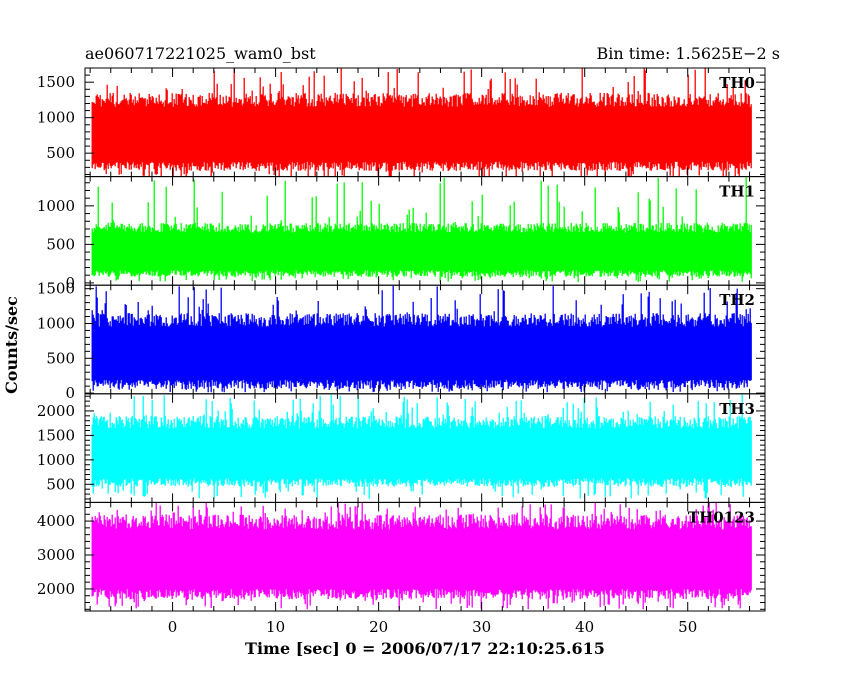  What do you see at coordinates (56, 555) in the screenshot?
I see `y-tick-label: 3000` at bounding box center [56, 555].